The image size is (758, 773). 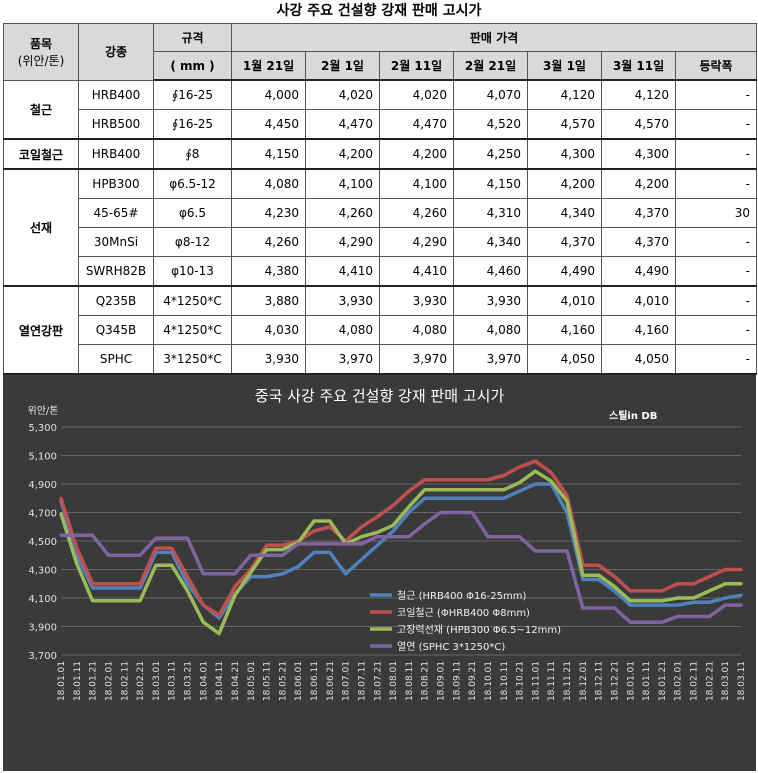 What do you see at coordinates (41, 52) in the screenshot?
I see `header-category: 품목 (위안/톤)` at bounding box center [41, 52].